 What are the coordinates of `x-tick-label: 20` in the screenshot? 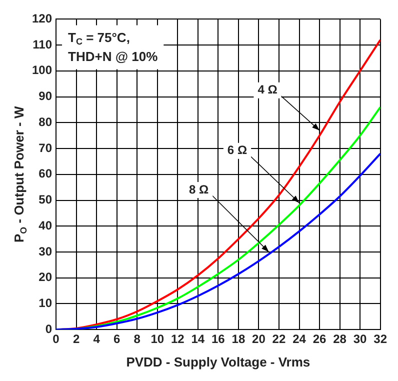 It's located at (259, 339).